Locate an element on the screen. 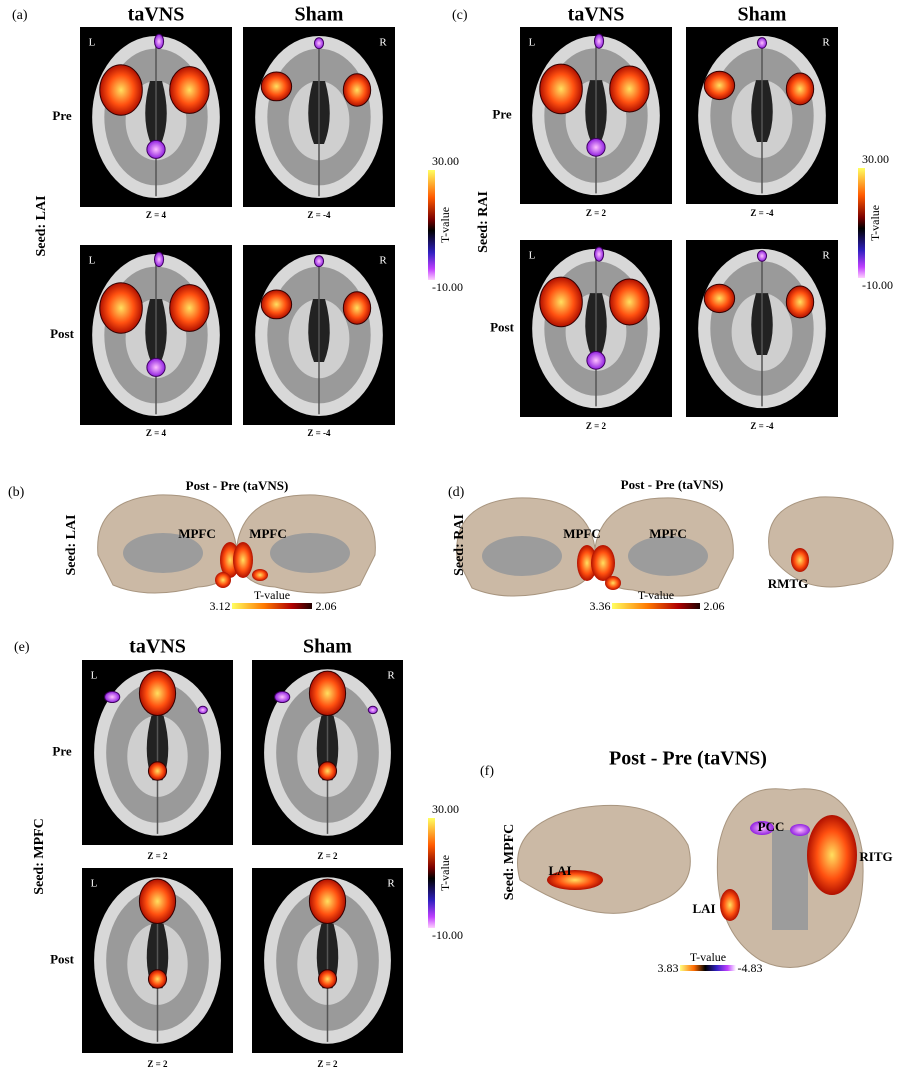 The width and height of the screenshot is (904, 1078). panel-label: (f) is located at coordinates (487, 771).